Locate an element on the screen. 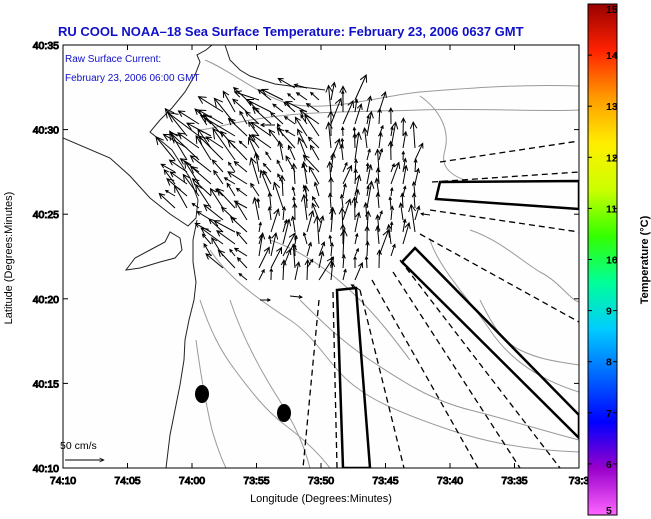 The width and height of the screenshot is (651, 519). coverage-wedge-east is located at coordinates (506, 195).